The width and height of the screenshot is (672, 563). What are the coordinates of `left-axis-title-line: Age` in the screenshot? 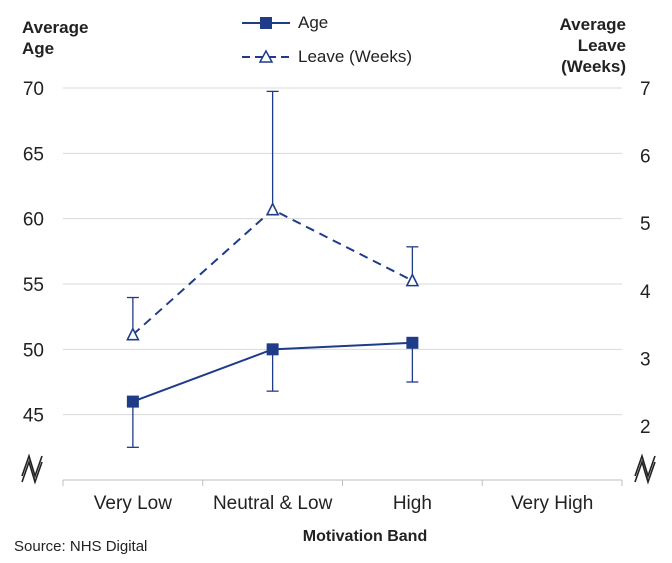 It's located at (38, 48).